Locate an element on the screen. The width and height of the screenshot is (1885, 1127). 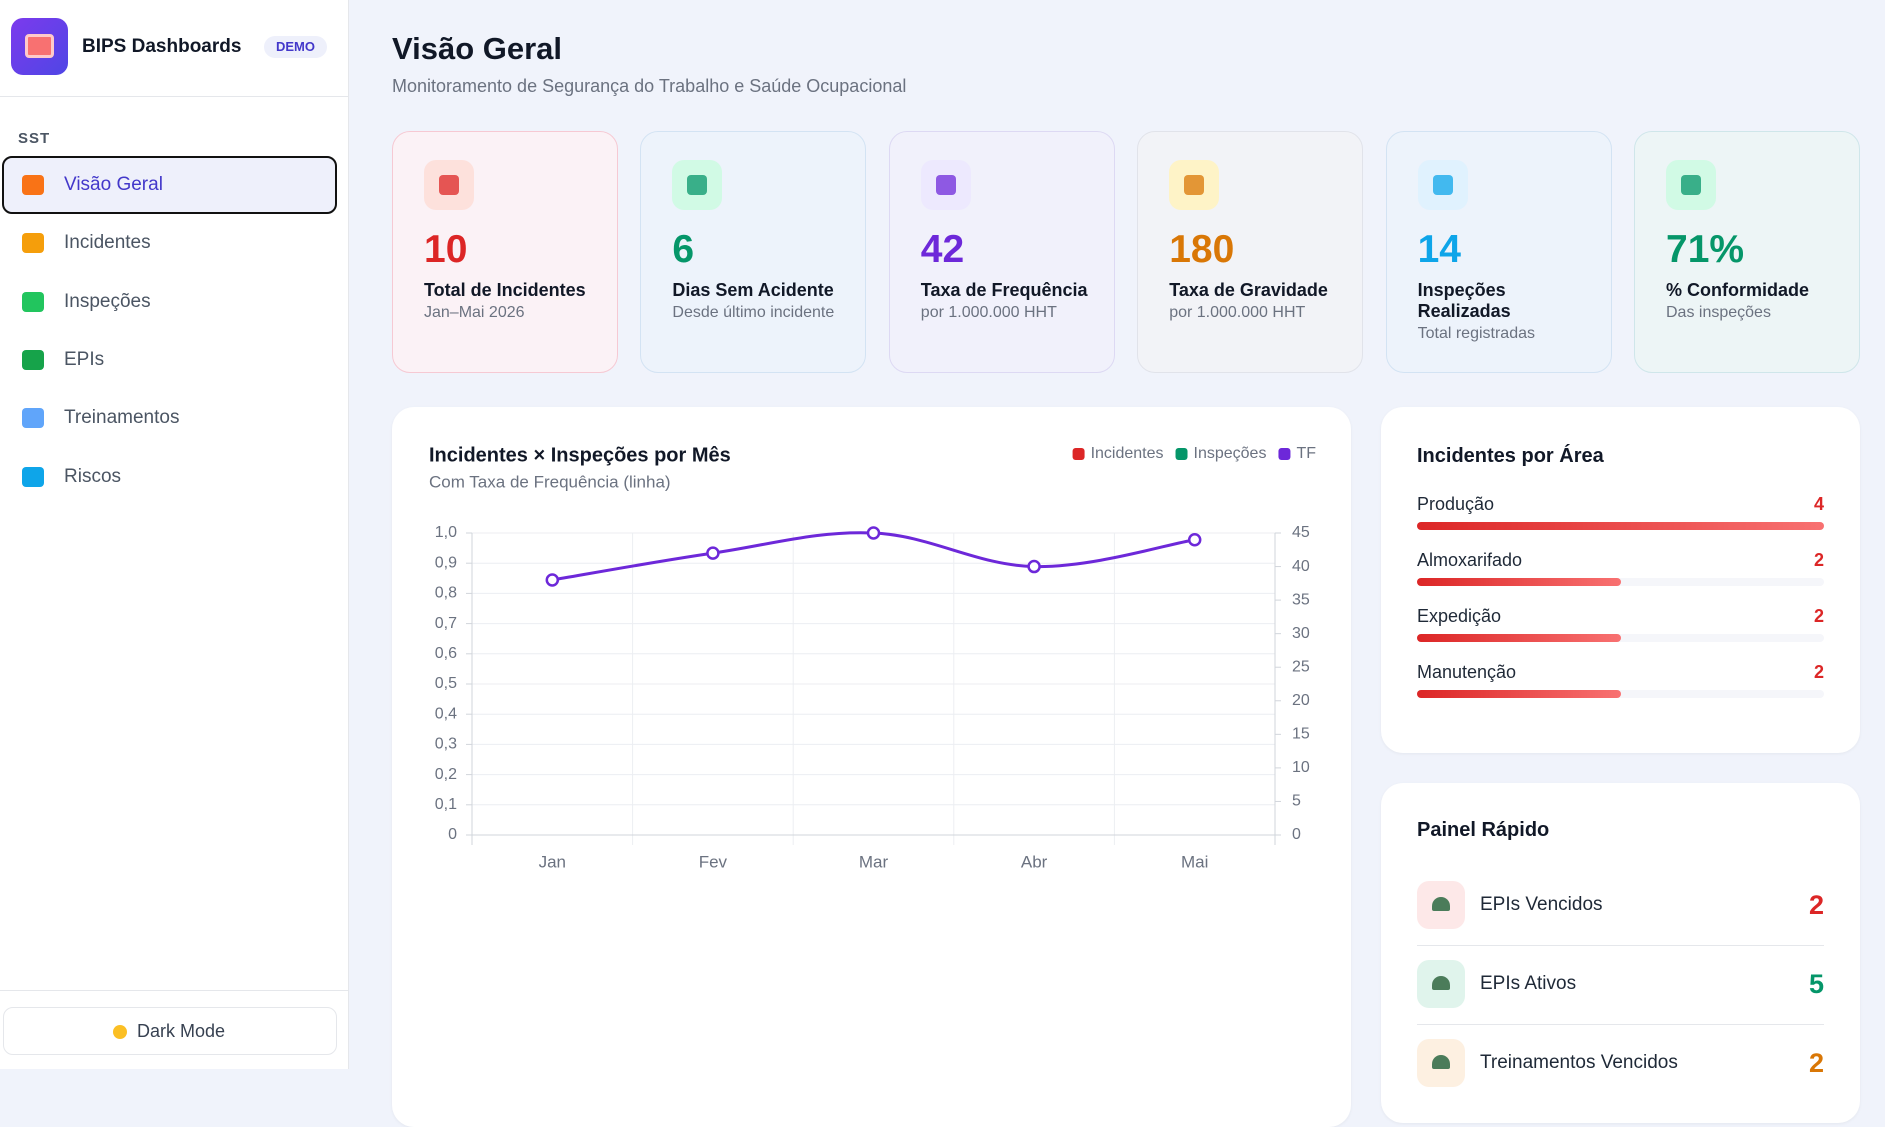
kpi-value: 6 is located at coordinates (683, 249).